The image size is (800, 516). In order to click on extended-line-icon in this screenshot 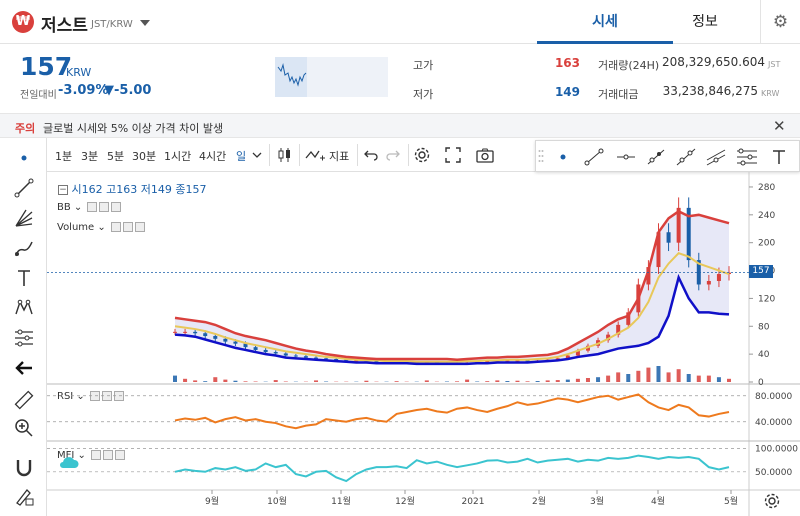, I will do `click(686, 157)`.